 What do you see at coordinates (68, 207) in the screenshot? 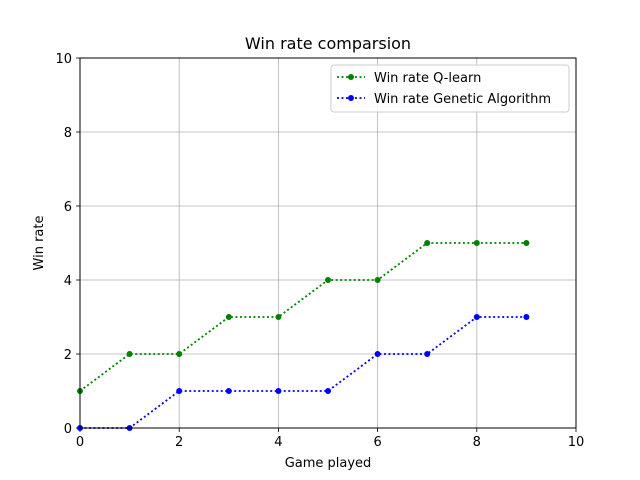
I see `y-tick-label: 6` at bounding box center [68, 207].